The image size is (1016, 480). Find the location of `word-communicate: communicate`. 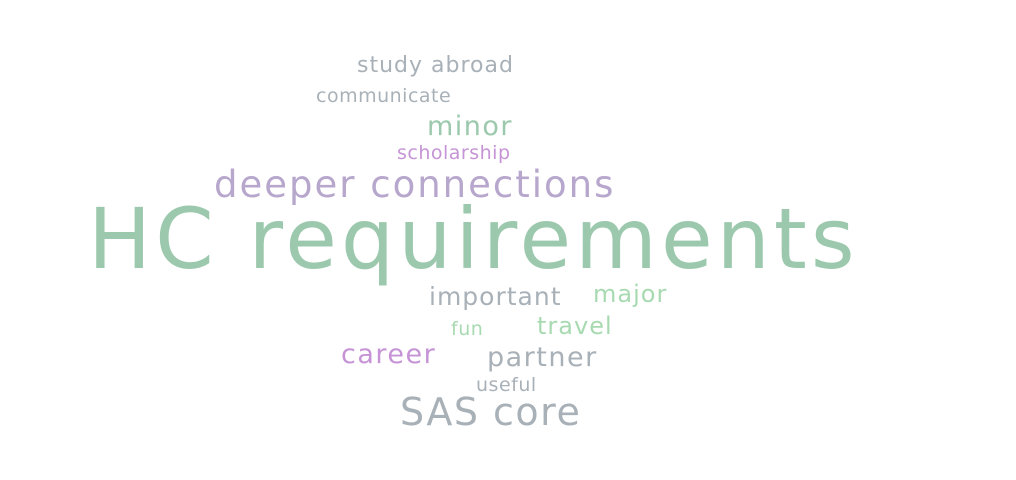

word-communicate: communicate is located at coordinates (384, 96).